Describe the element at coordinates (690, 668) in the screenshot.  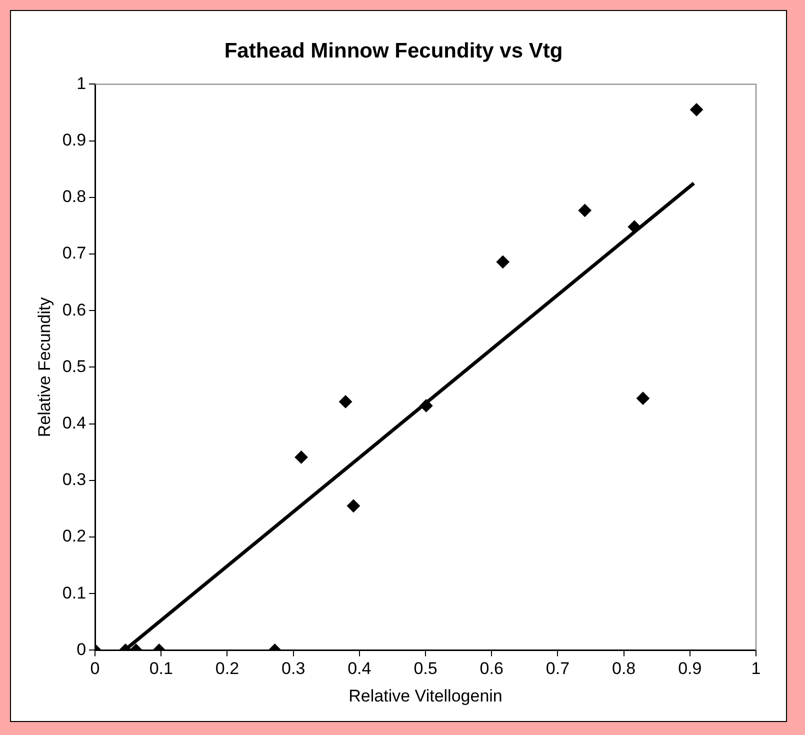
I see `x-tick-label: 0.9` at that location.